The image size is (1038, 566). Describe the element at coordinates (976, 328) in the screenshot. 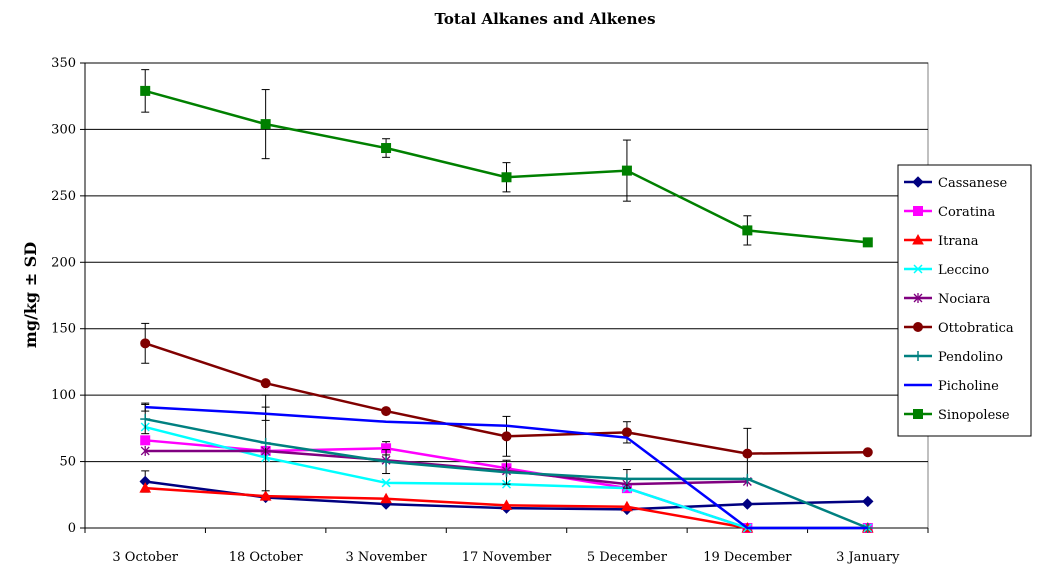

I see `legend-label: Ottobratica` at that location.